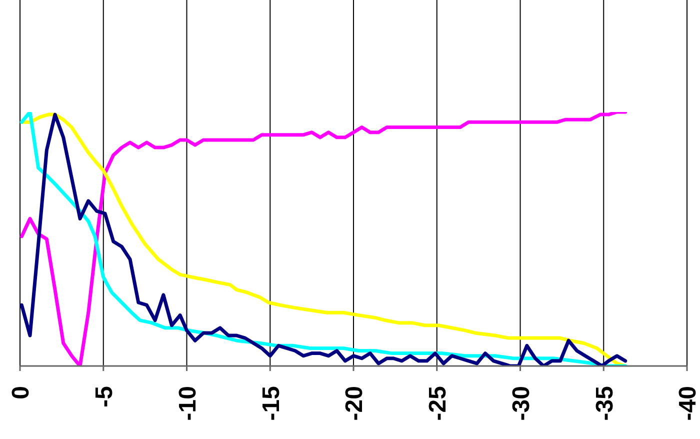  I want to click on x-tick-label: -5, so click(104, 397).